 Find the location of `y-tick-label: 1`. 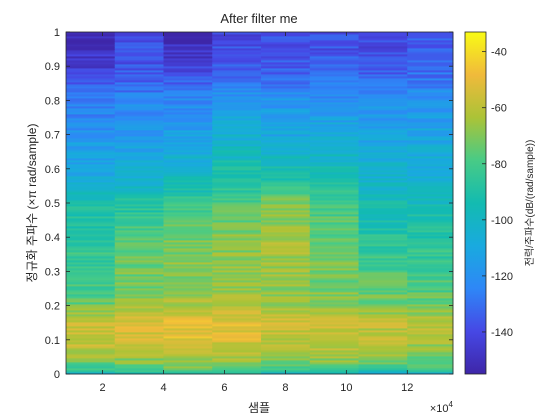

y-tick-label: 1 is located at coordinates (57, 33).